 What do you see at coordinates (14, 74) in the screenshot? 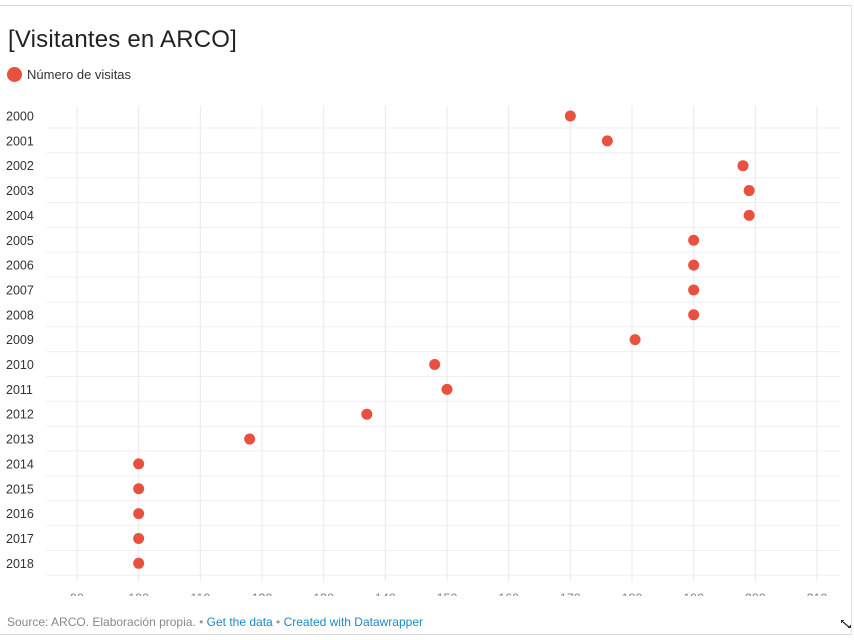
I see `legend-swatch` at bounding box center [14, 74].